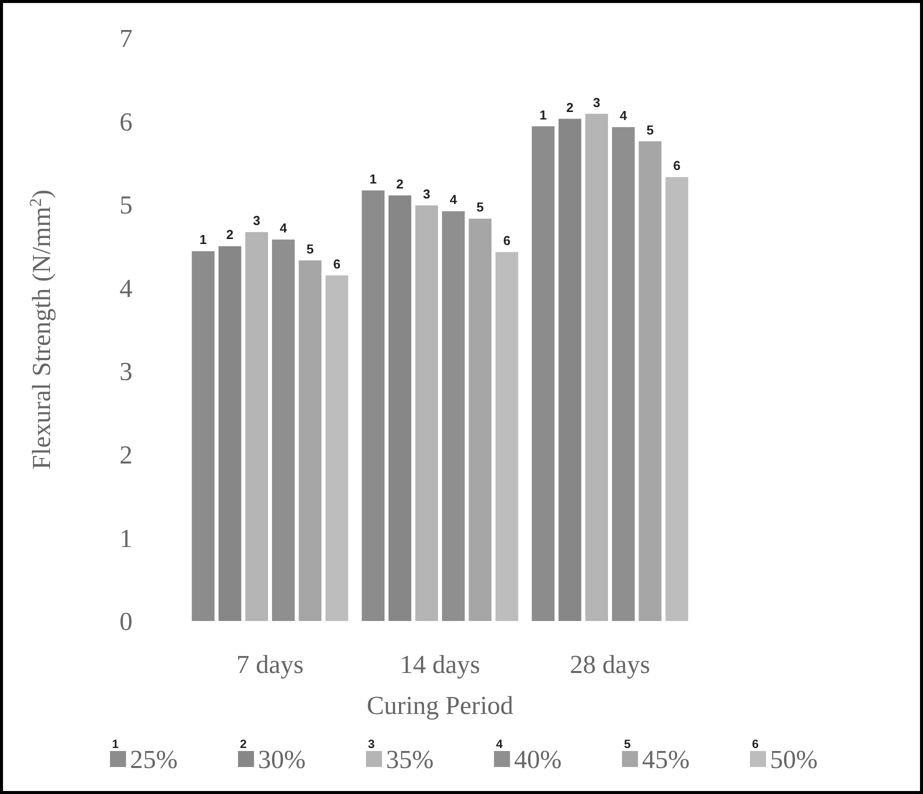  What do you see at coordinates (755, 744) in the screenshot?
I see `text: 6` at bounding box center [755, 744].